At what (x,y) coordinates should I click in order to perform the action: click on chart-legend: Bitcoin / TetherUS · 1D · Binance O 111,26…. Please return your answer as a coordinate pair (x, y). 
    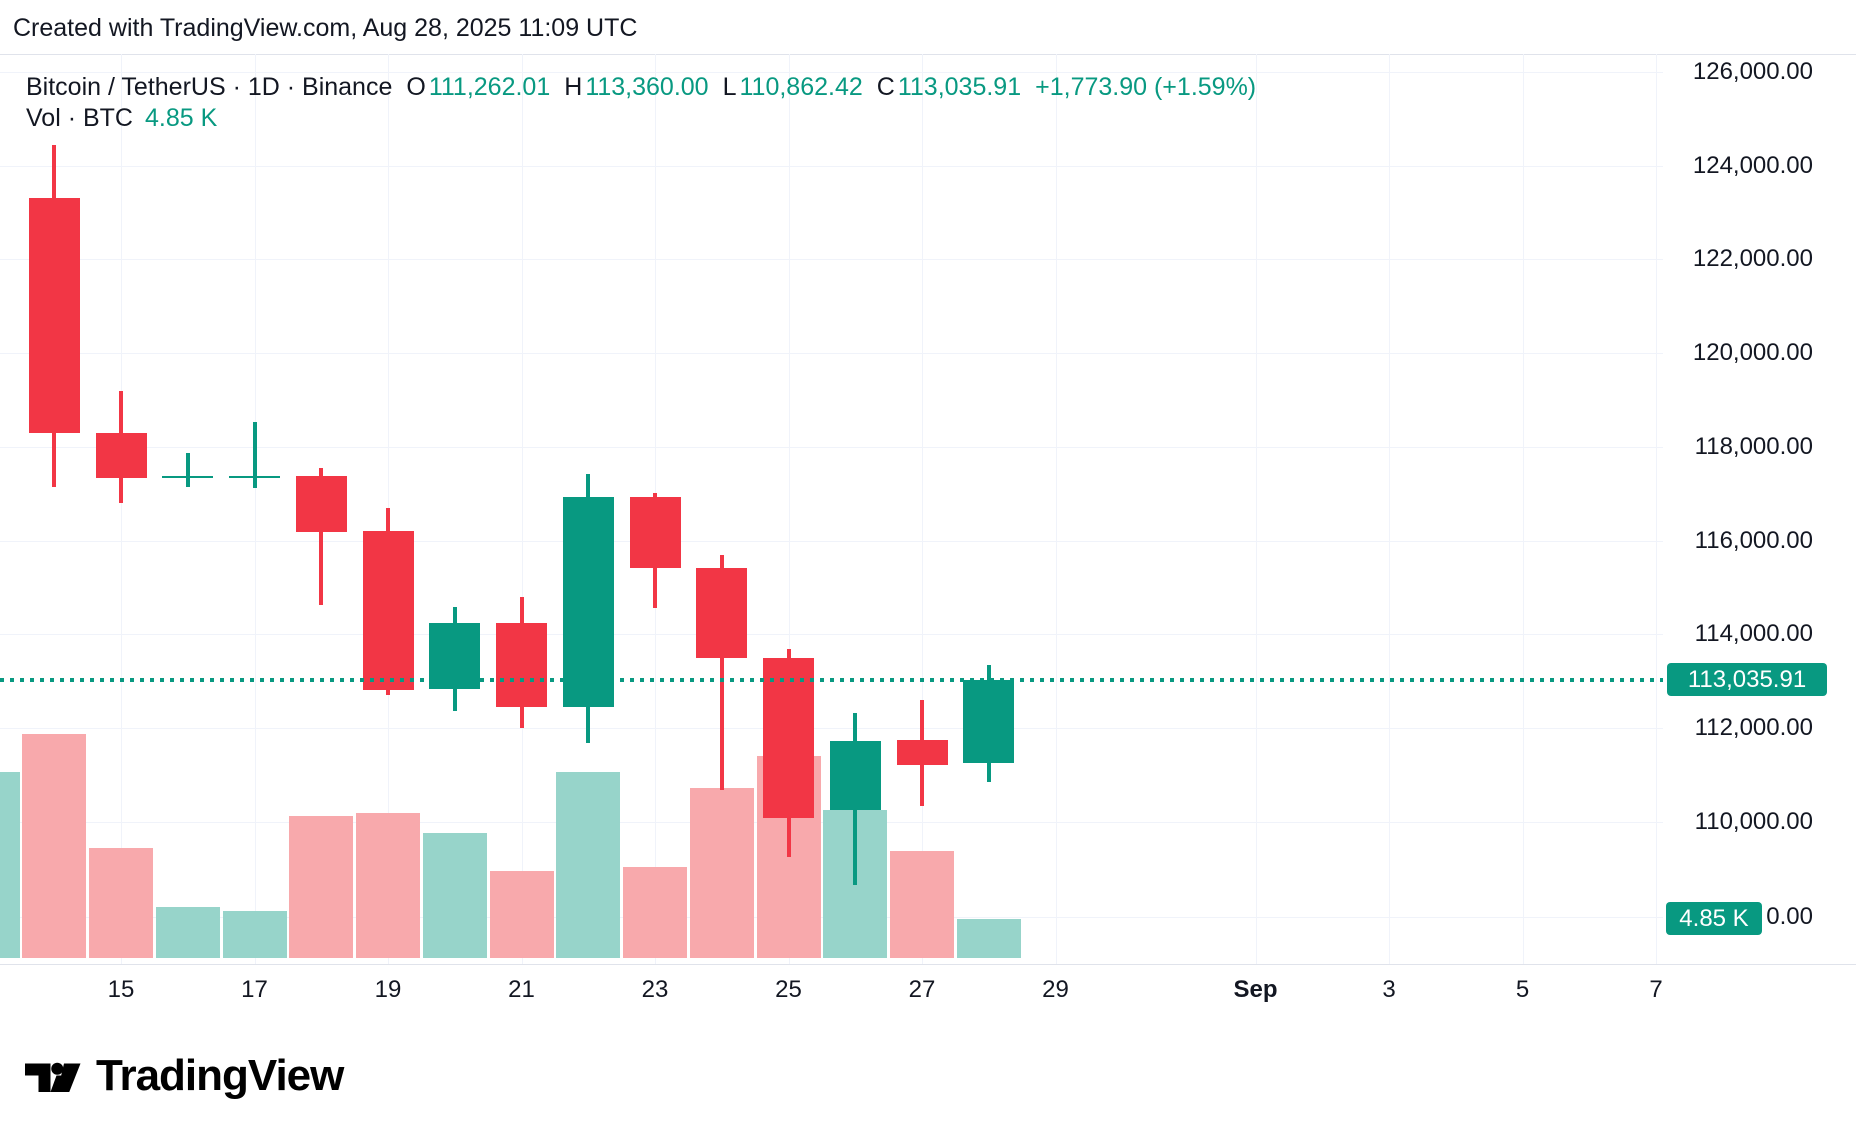
    Looking at the image, I should click on (641, 103).